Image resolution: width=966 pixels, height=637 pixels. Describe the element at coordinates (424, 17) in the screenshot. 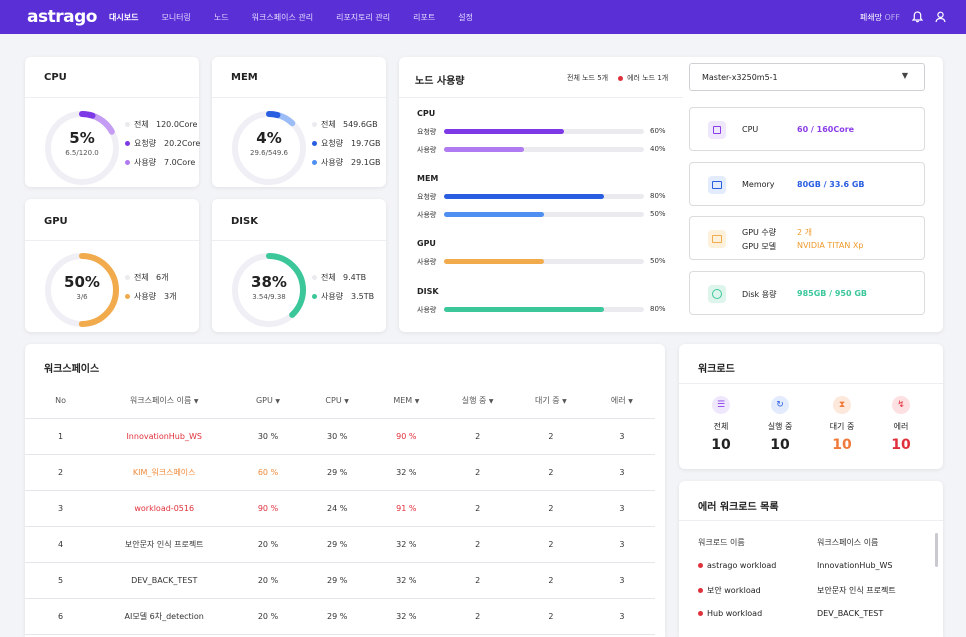

I see `nav-report: 리포트` at that location.